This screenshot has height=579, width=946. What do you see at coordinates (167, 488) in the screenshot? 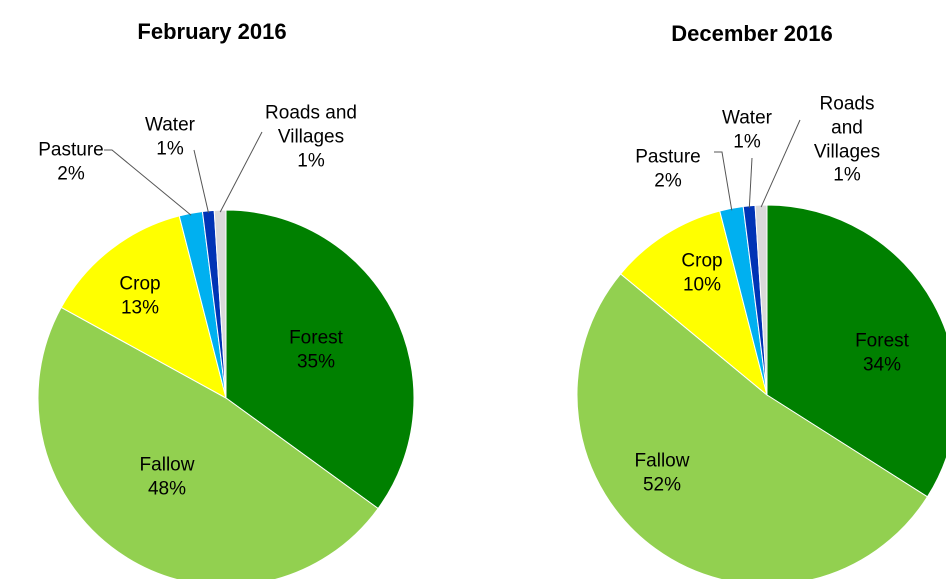
I see `value-label: 48%` at bounding box center [167, 488].